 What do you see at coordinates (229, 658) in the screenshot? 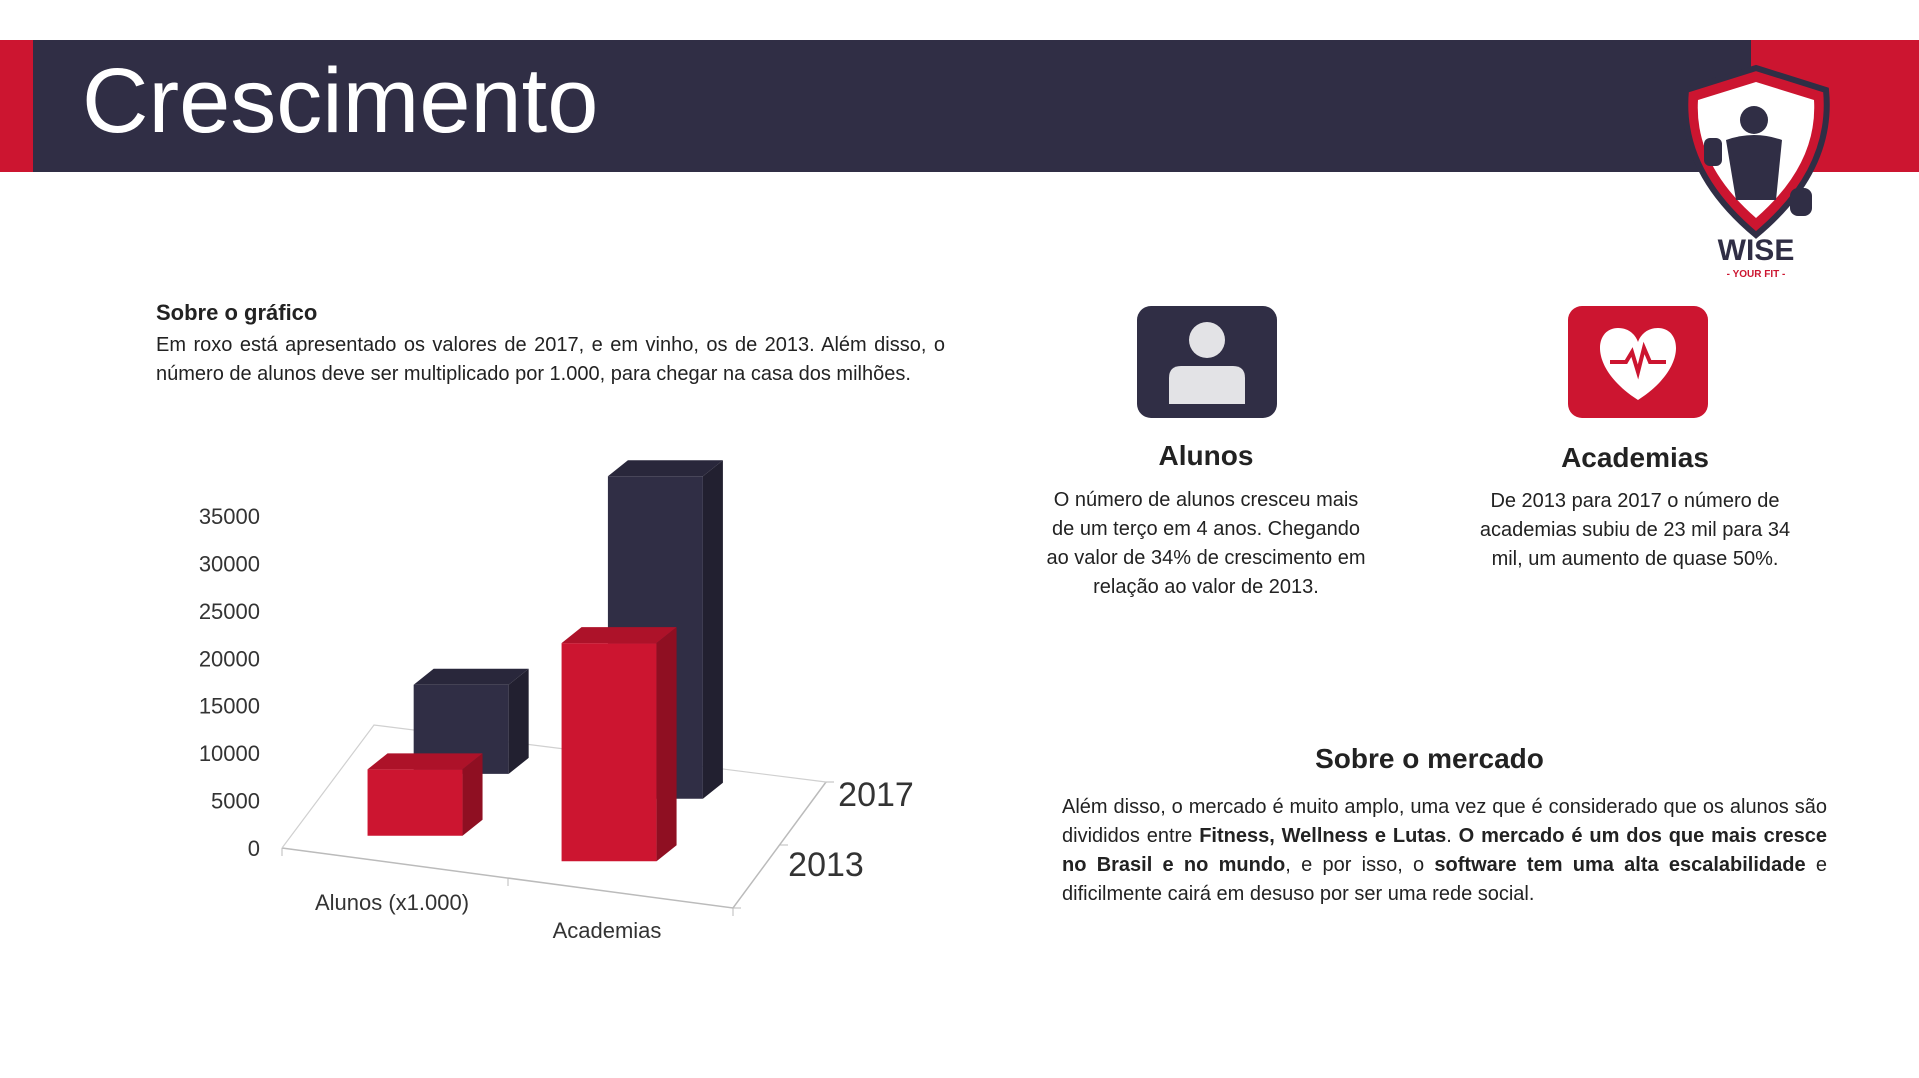
I see `y-tick-label: 20000` at bounding box center [229, 658].